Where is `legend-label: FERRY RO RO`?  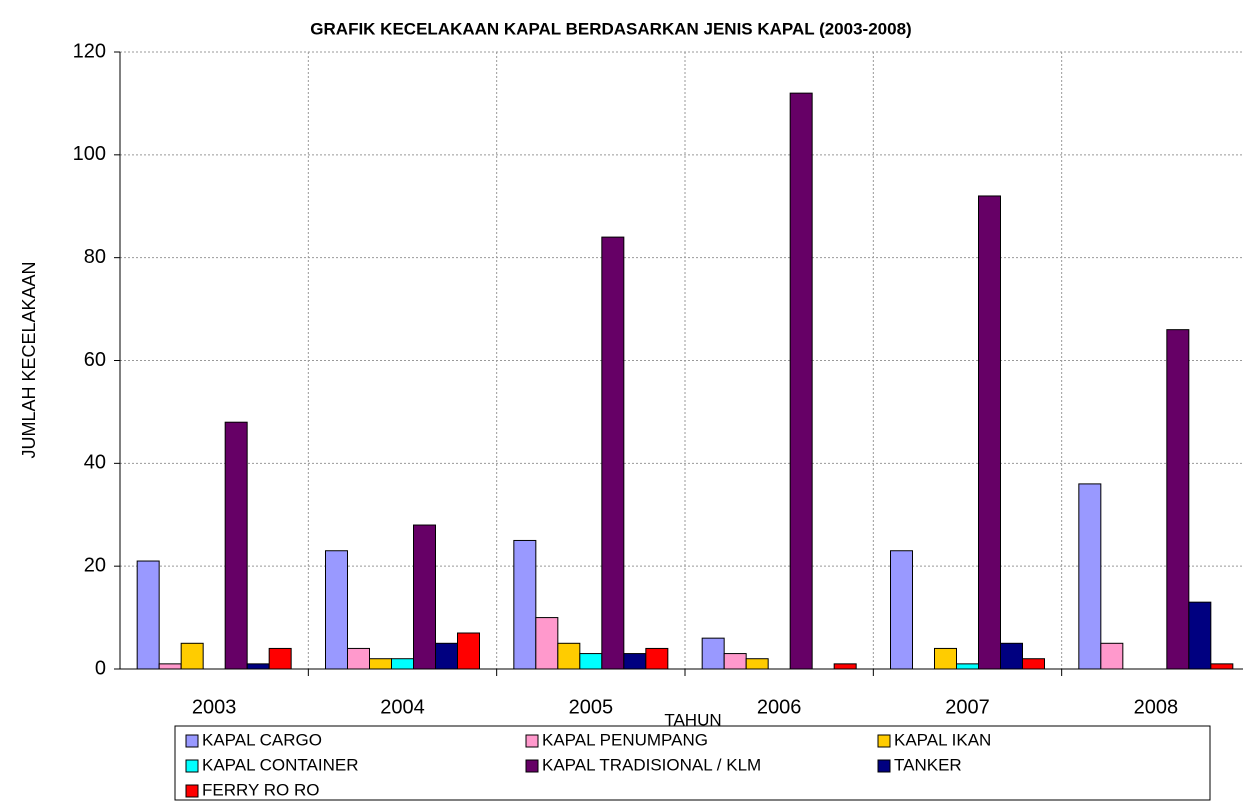 legend-label: FERRY RO RO is located at coordinates (260, 789).